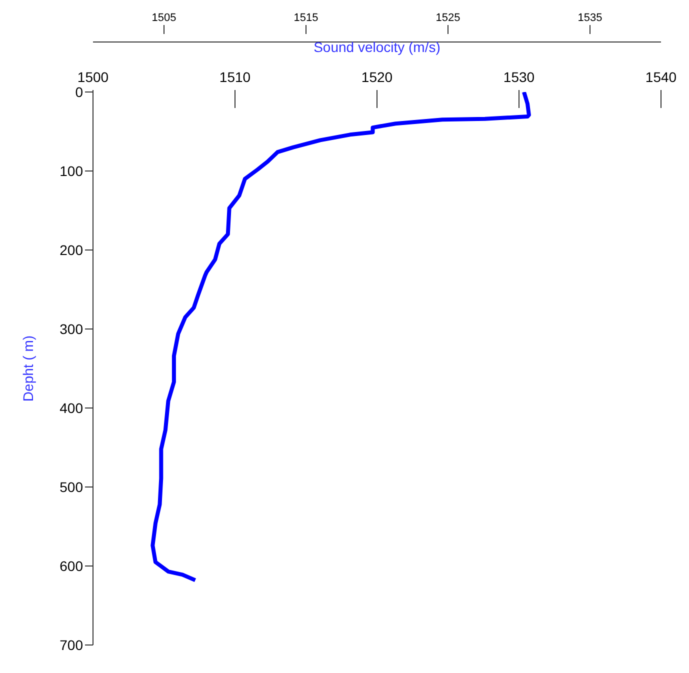 The image size is (689, 673). Describe the element at coordinates (235, 77) in the screenshot. I see `x-tick-label: 1510` at that location.